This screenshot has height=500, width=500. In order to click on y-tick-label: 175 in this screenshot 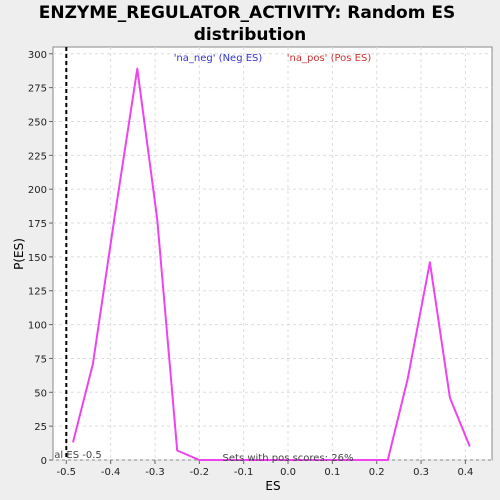, I will do `click(37, 224)`.